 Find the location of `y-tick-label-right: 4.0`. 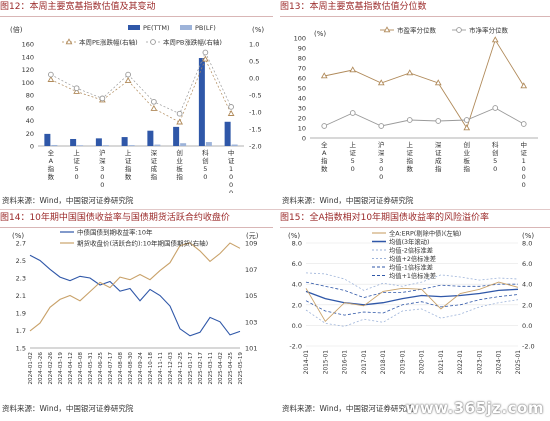

y-tick-label-right: 4.0 is located at coordinates (527, 285).